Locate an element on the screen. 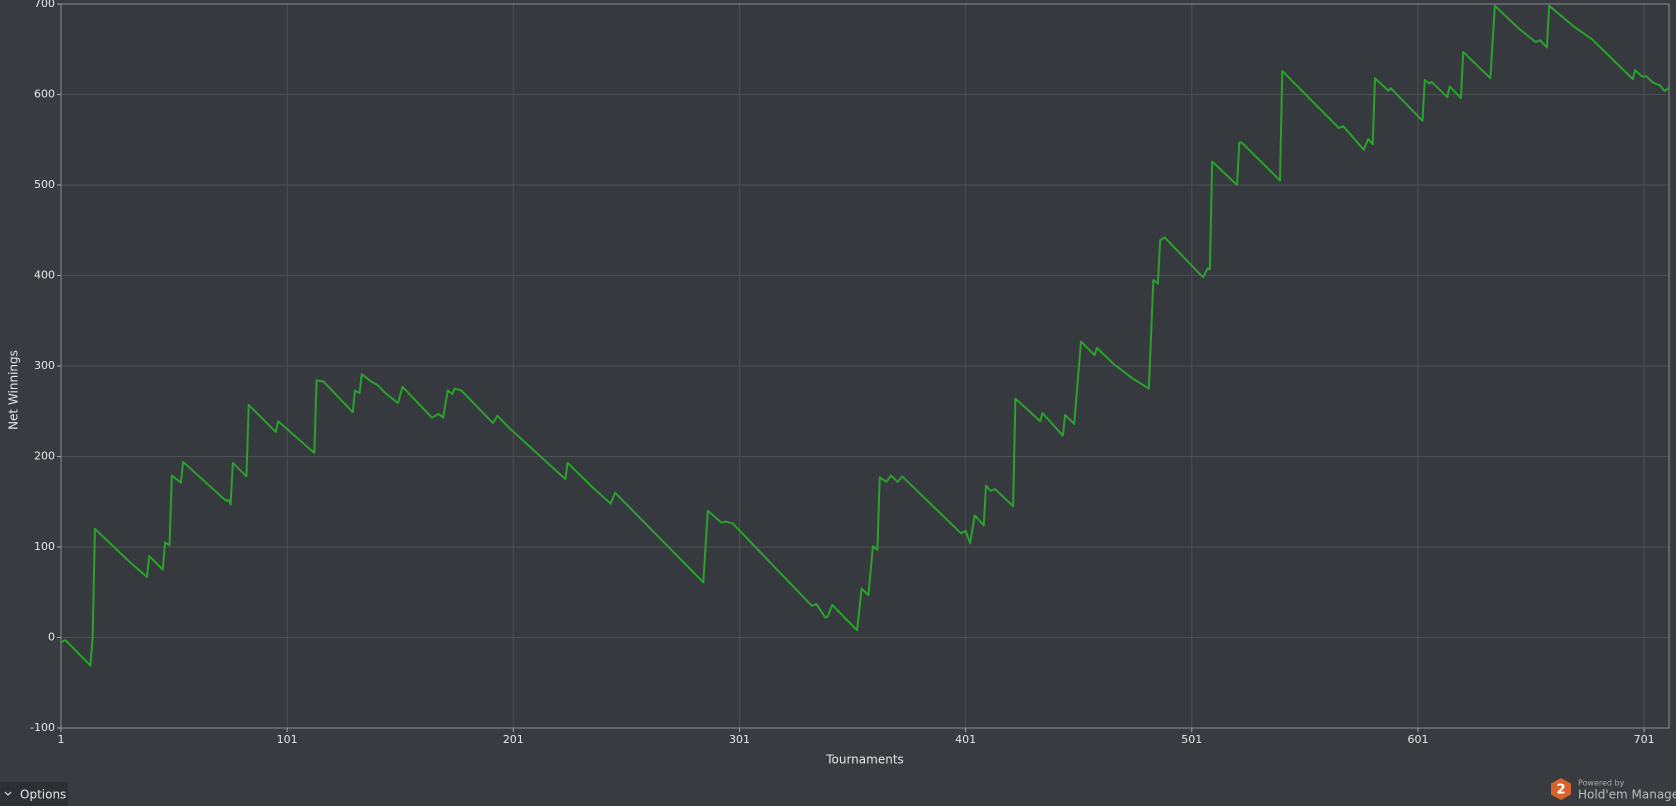 This screenshot has height=806, width=1676. chevron-icon is located at coordinates (8, 793).